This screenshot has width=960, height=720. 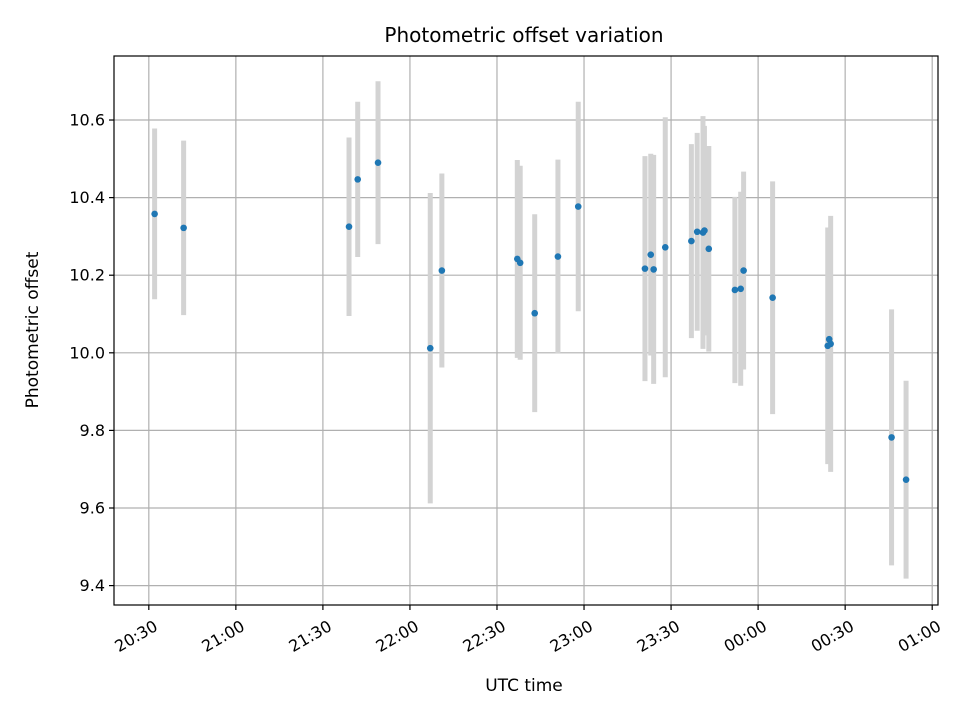 I want to click on y-axis-label: Photometric offset, so click(x=33, y=329).